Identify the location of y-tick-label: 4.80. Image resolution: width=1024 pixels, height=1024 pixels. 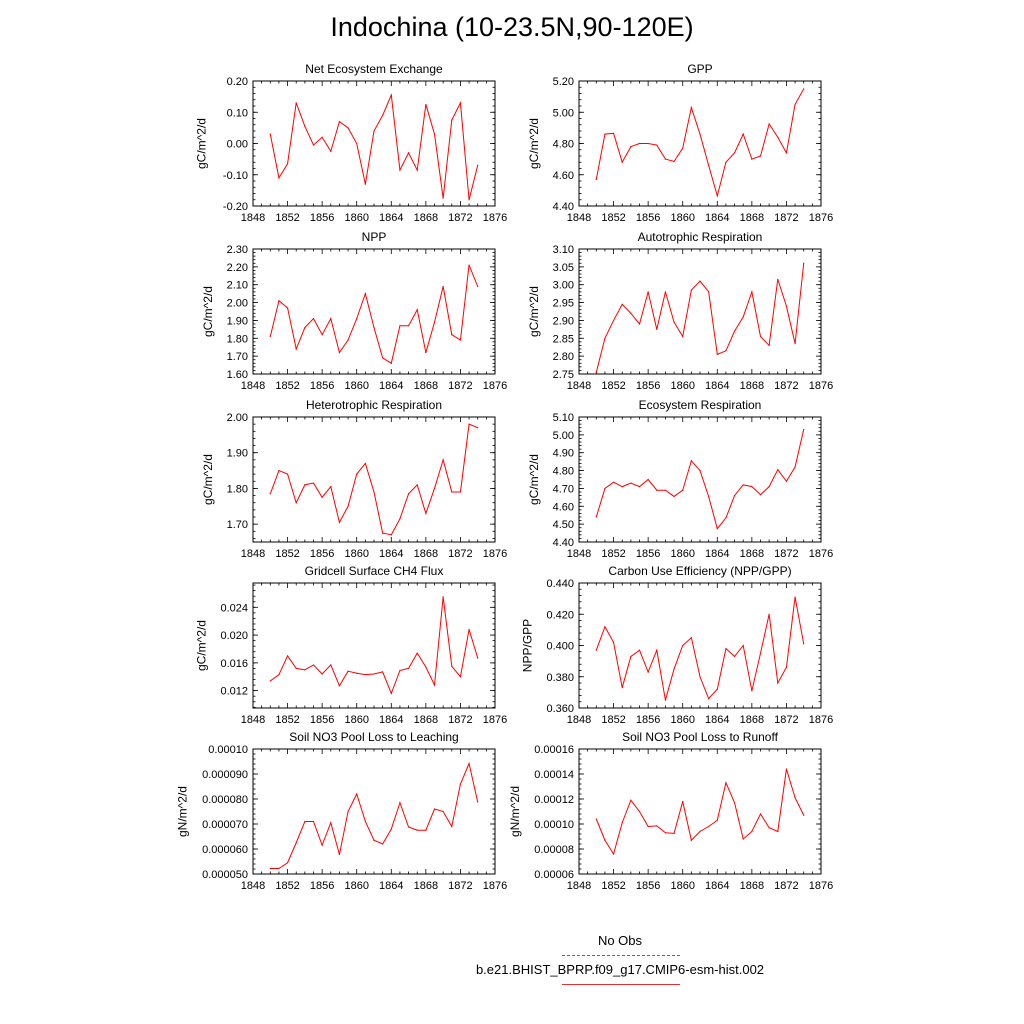
(563, 472).